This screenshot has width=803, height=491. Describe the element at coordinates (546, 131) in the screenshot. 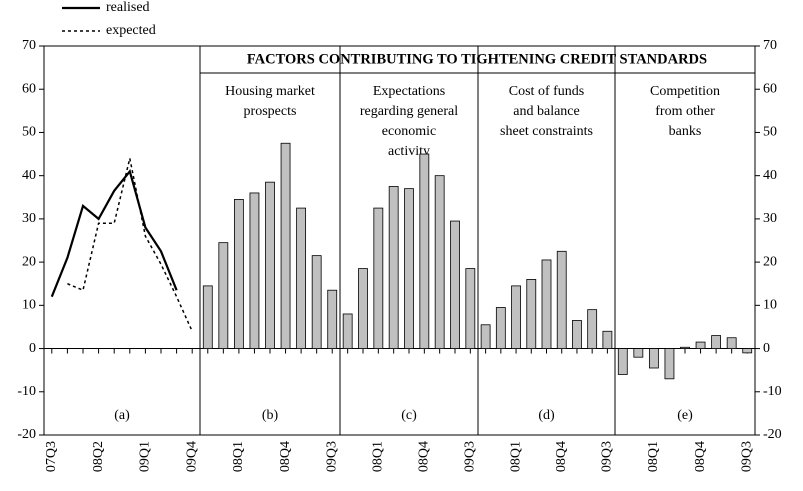

I see `panel-subtitle: sheet constraints` at that location.